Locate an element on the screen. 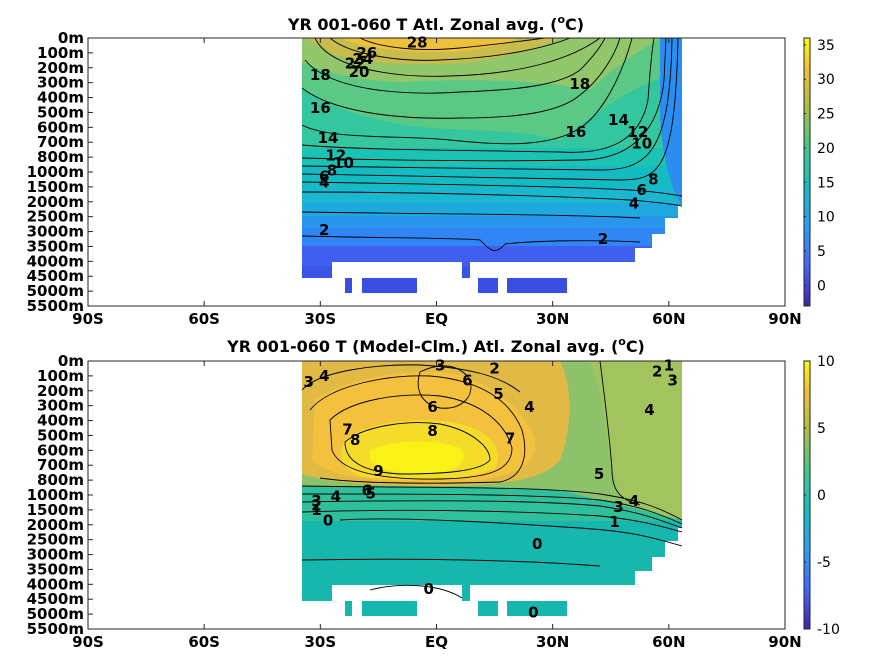 Image resolution: width=875 pixels, height=656 pixels. contour-label: 24 is located at coordinates (362, 59).